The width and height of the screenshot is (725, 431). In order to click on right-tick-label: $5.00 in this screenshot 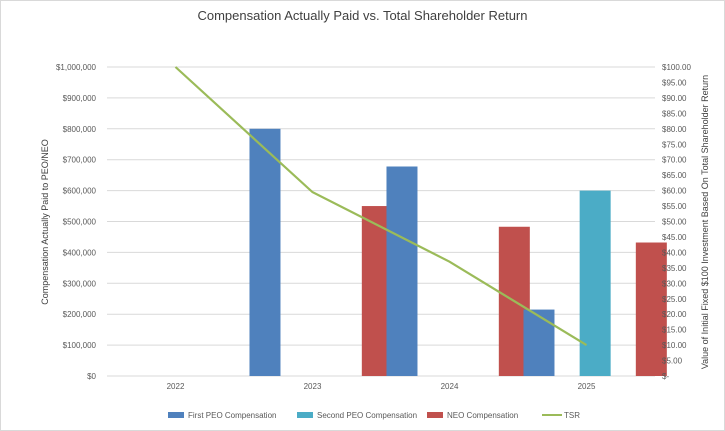, I will do `click(672, 361)`.